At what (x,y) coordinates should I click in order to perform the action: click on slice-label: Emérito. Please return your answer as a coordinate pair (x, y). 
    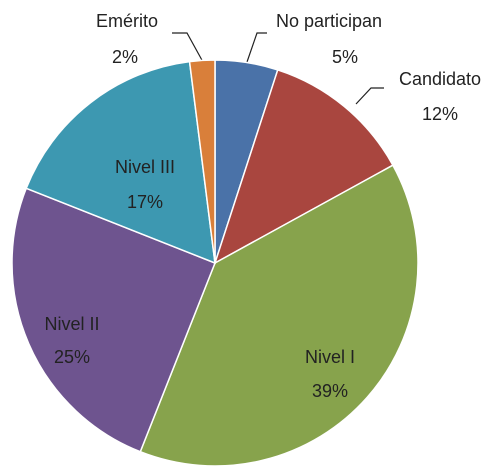
    Looking at the image, I should click on (127, 21).